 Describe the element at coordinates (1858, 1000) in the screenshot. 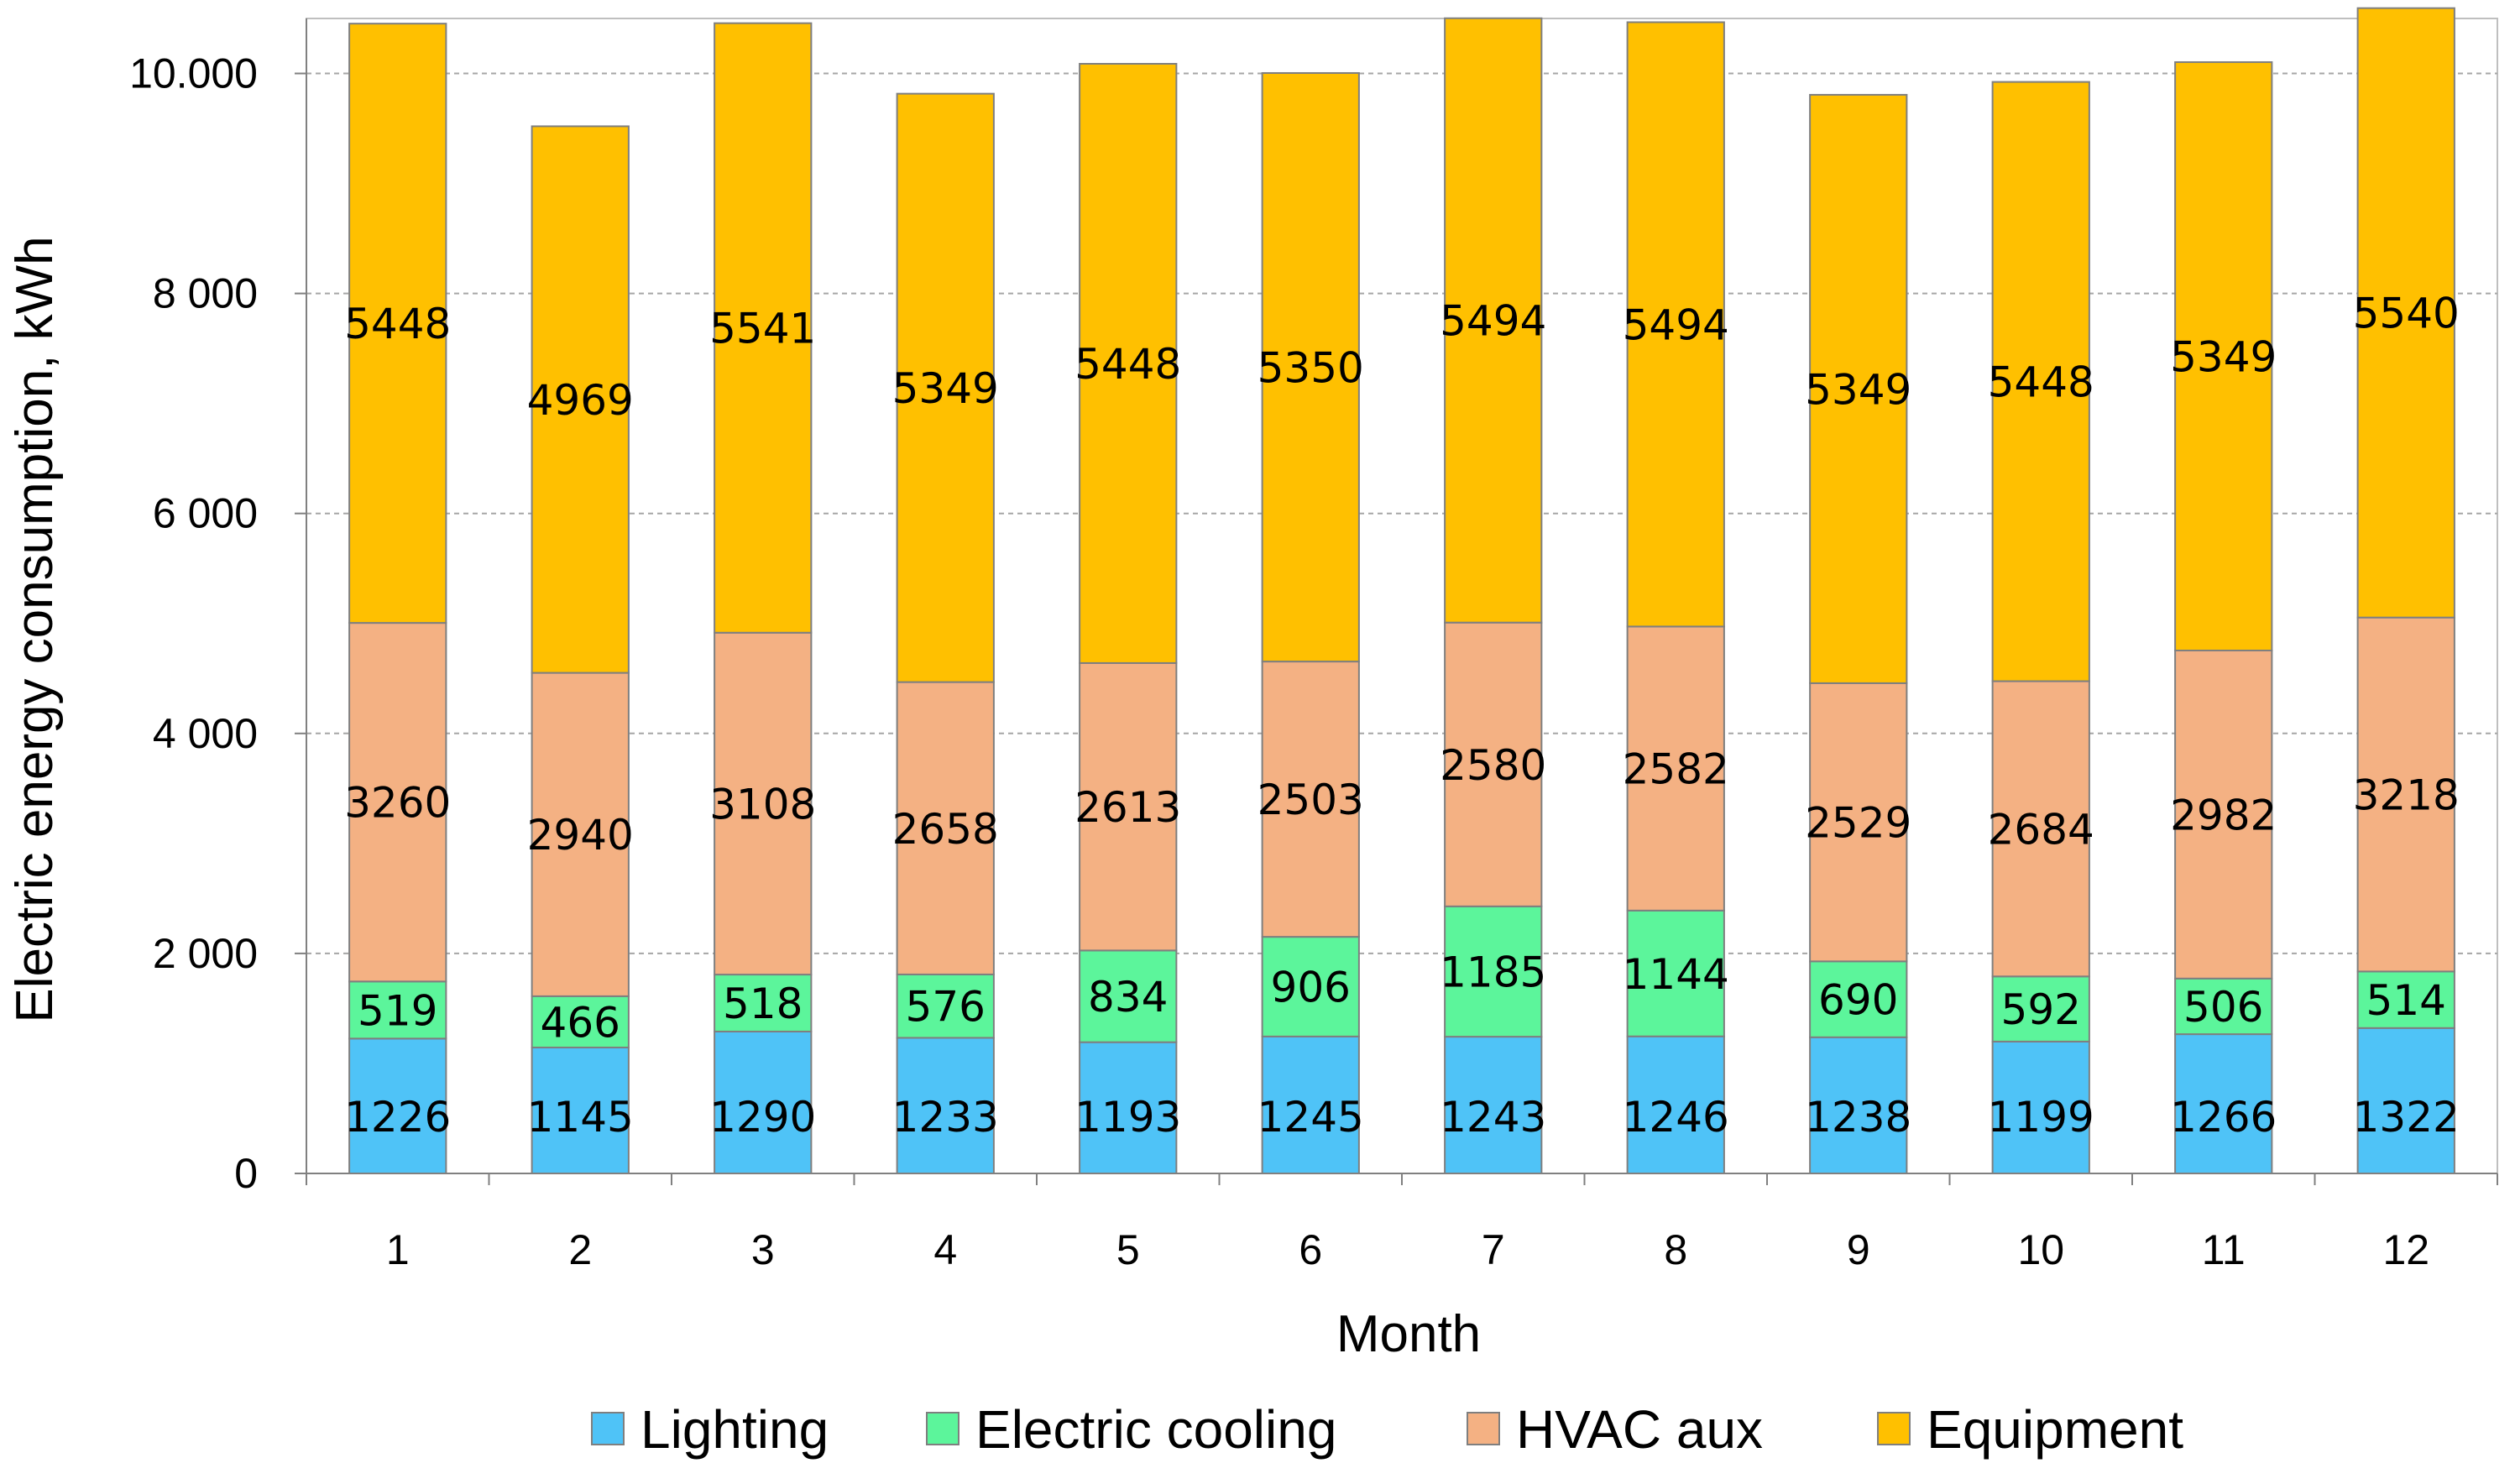

I see `data-label: 690` at that location.